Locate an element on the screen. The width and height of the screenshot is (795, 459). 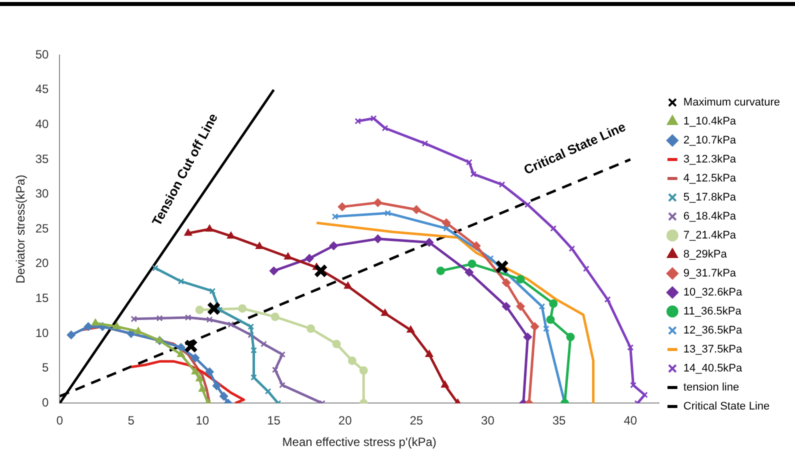
legend-label: 4_12.5kPa is located at coordinates (710, 178).